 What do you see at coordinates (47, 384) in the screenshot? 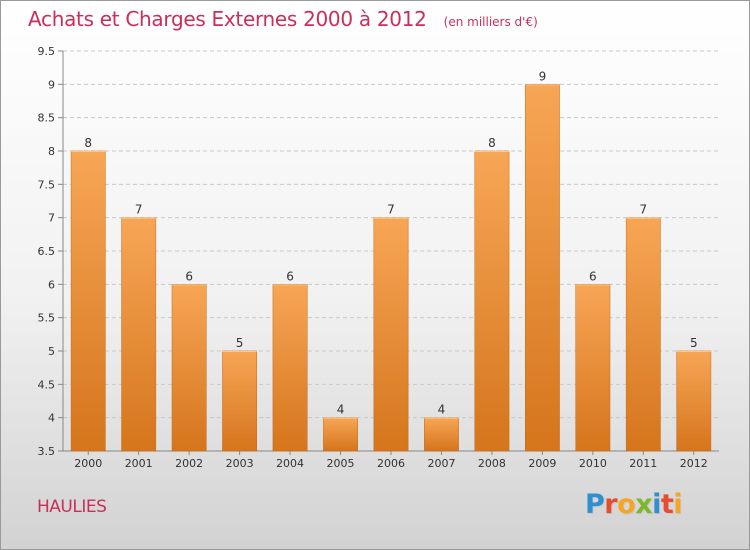
I see `y-tick-label: 4.5` at bounding box center [47, 384].